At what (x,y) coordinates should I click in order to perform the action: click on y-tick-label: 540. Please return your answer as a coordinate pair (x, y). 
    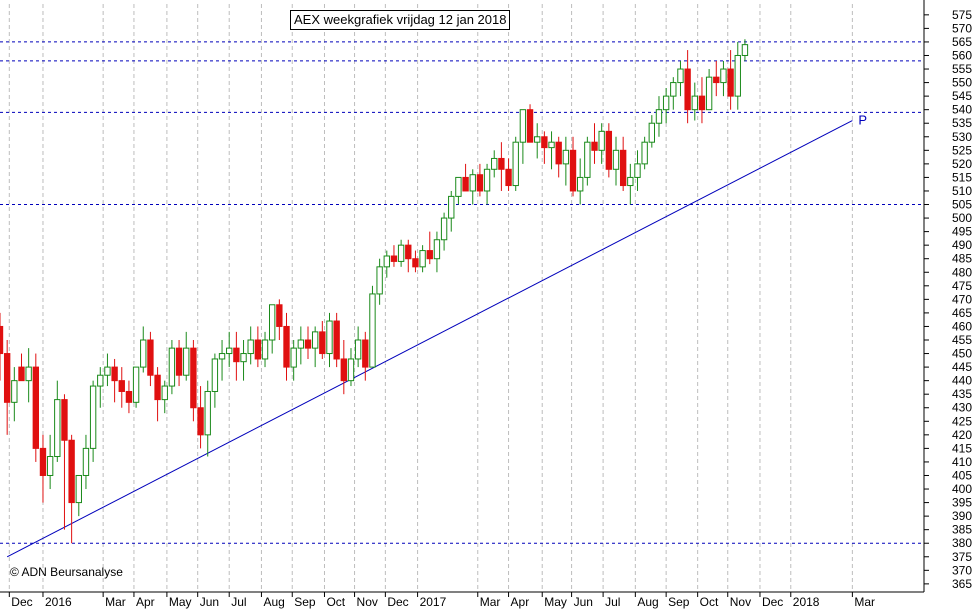
    Looking at the image, I should click on (962, 110).